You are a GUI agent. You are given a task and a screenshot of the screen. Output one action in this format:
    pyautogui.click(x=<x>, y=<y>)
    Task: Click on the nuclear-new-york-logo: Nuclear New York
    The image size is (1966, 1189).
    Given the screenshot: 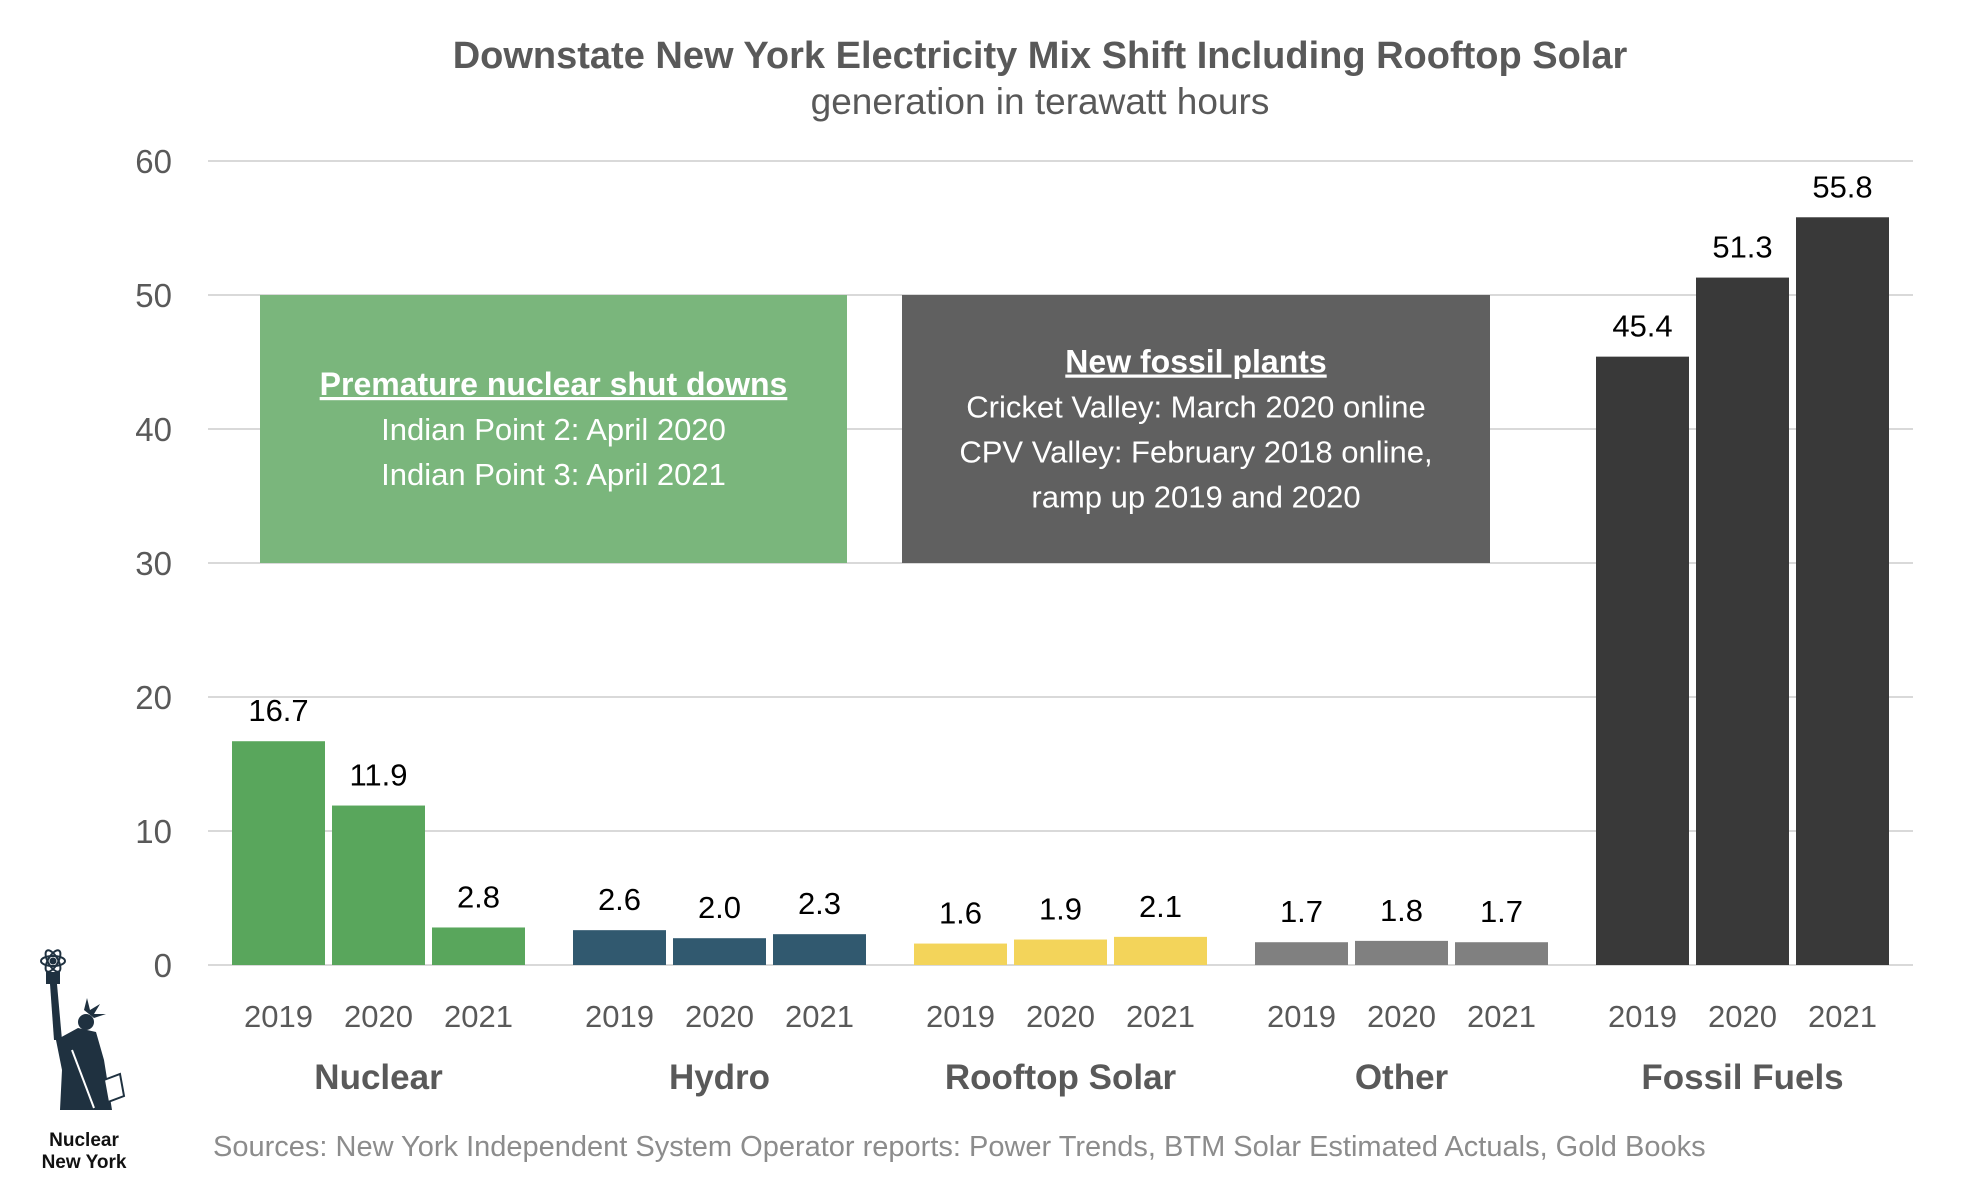 What is the action you would take?
    pyautogui.click(x=83, y=1061)
    